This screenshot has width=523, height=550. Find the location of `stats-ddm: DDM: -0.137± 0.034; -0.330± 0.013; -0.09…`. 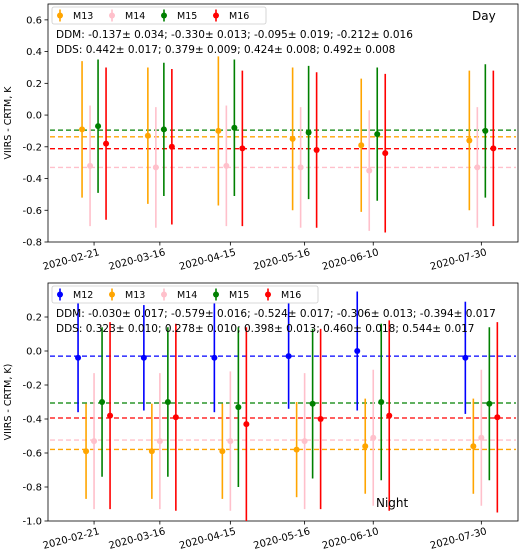

stats-ddm: DDM: -0.137± 0.034; -0.330± 0.013; -0.09… is located at coordinates (234, 35).